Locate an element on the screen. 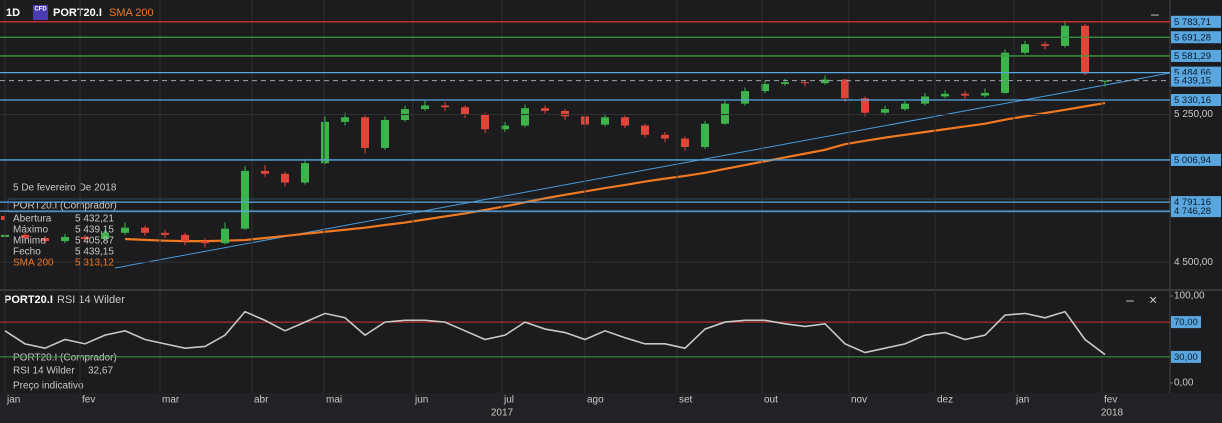  instrument-title: PORT20.I is located at coordinates (77, 13).